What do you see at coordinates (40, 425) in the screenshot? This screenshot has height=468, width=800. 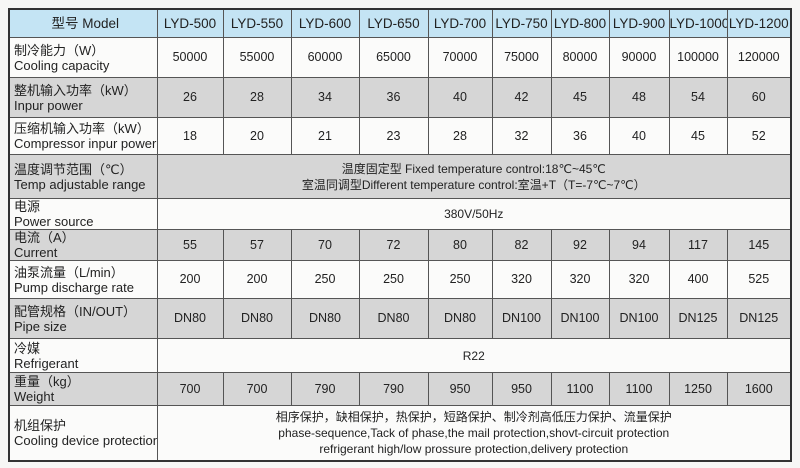 I see `spec-label-cn: 机组保护` at bounding box center [40, 425].